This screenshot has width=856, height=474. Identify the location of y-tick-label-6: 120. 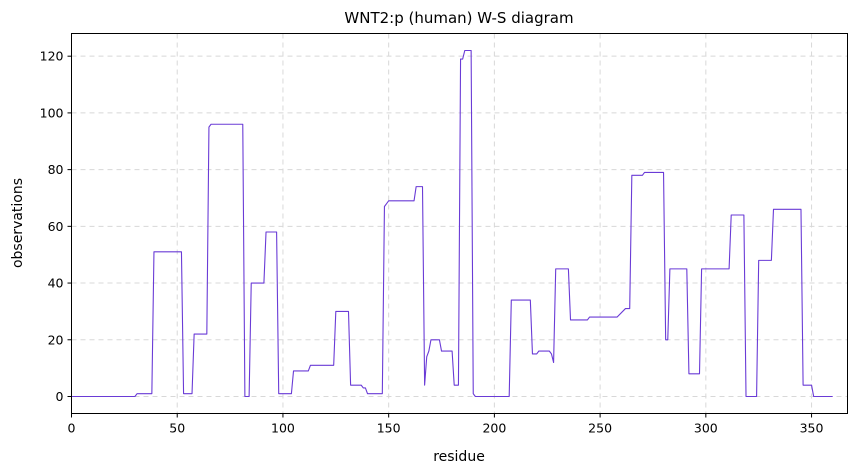
(52, 56).